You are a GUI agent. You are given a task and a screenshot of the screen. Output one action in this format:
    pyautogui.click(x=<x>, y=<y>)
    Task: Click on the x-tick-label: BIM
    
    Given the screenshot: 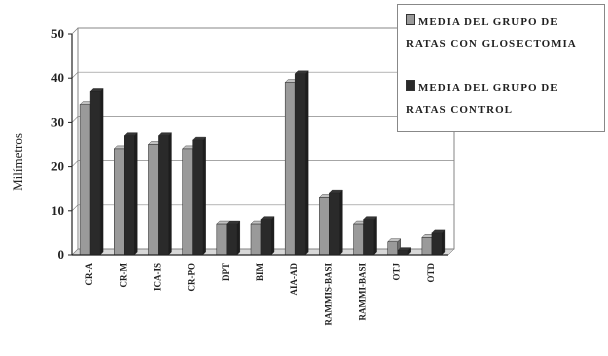 What is the action you would take?
    pyautogui.click(x=260, y=271)
    